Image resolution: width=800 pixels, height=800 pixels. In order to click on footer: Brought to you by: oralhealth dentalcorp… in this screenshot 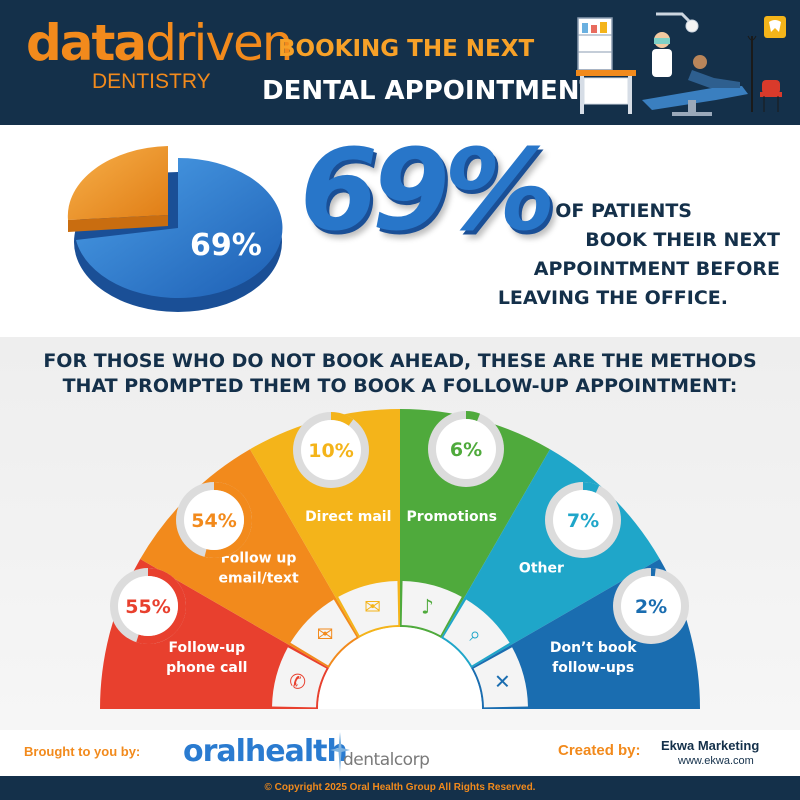, I will do `click(400, 753)`.